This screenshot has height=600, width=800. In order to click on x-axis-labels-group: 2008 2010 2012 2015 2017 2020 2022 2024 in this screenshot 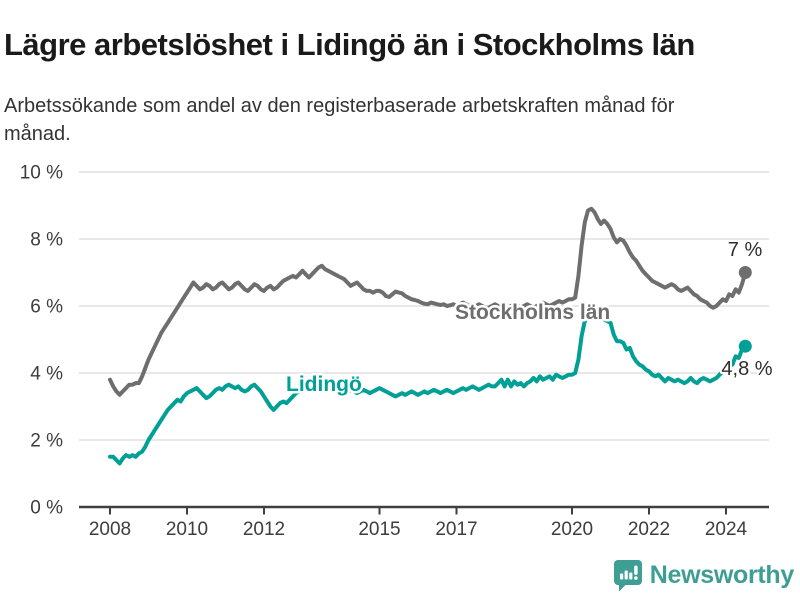, I will do `click(418, 524)`.